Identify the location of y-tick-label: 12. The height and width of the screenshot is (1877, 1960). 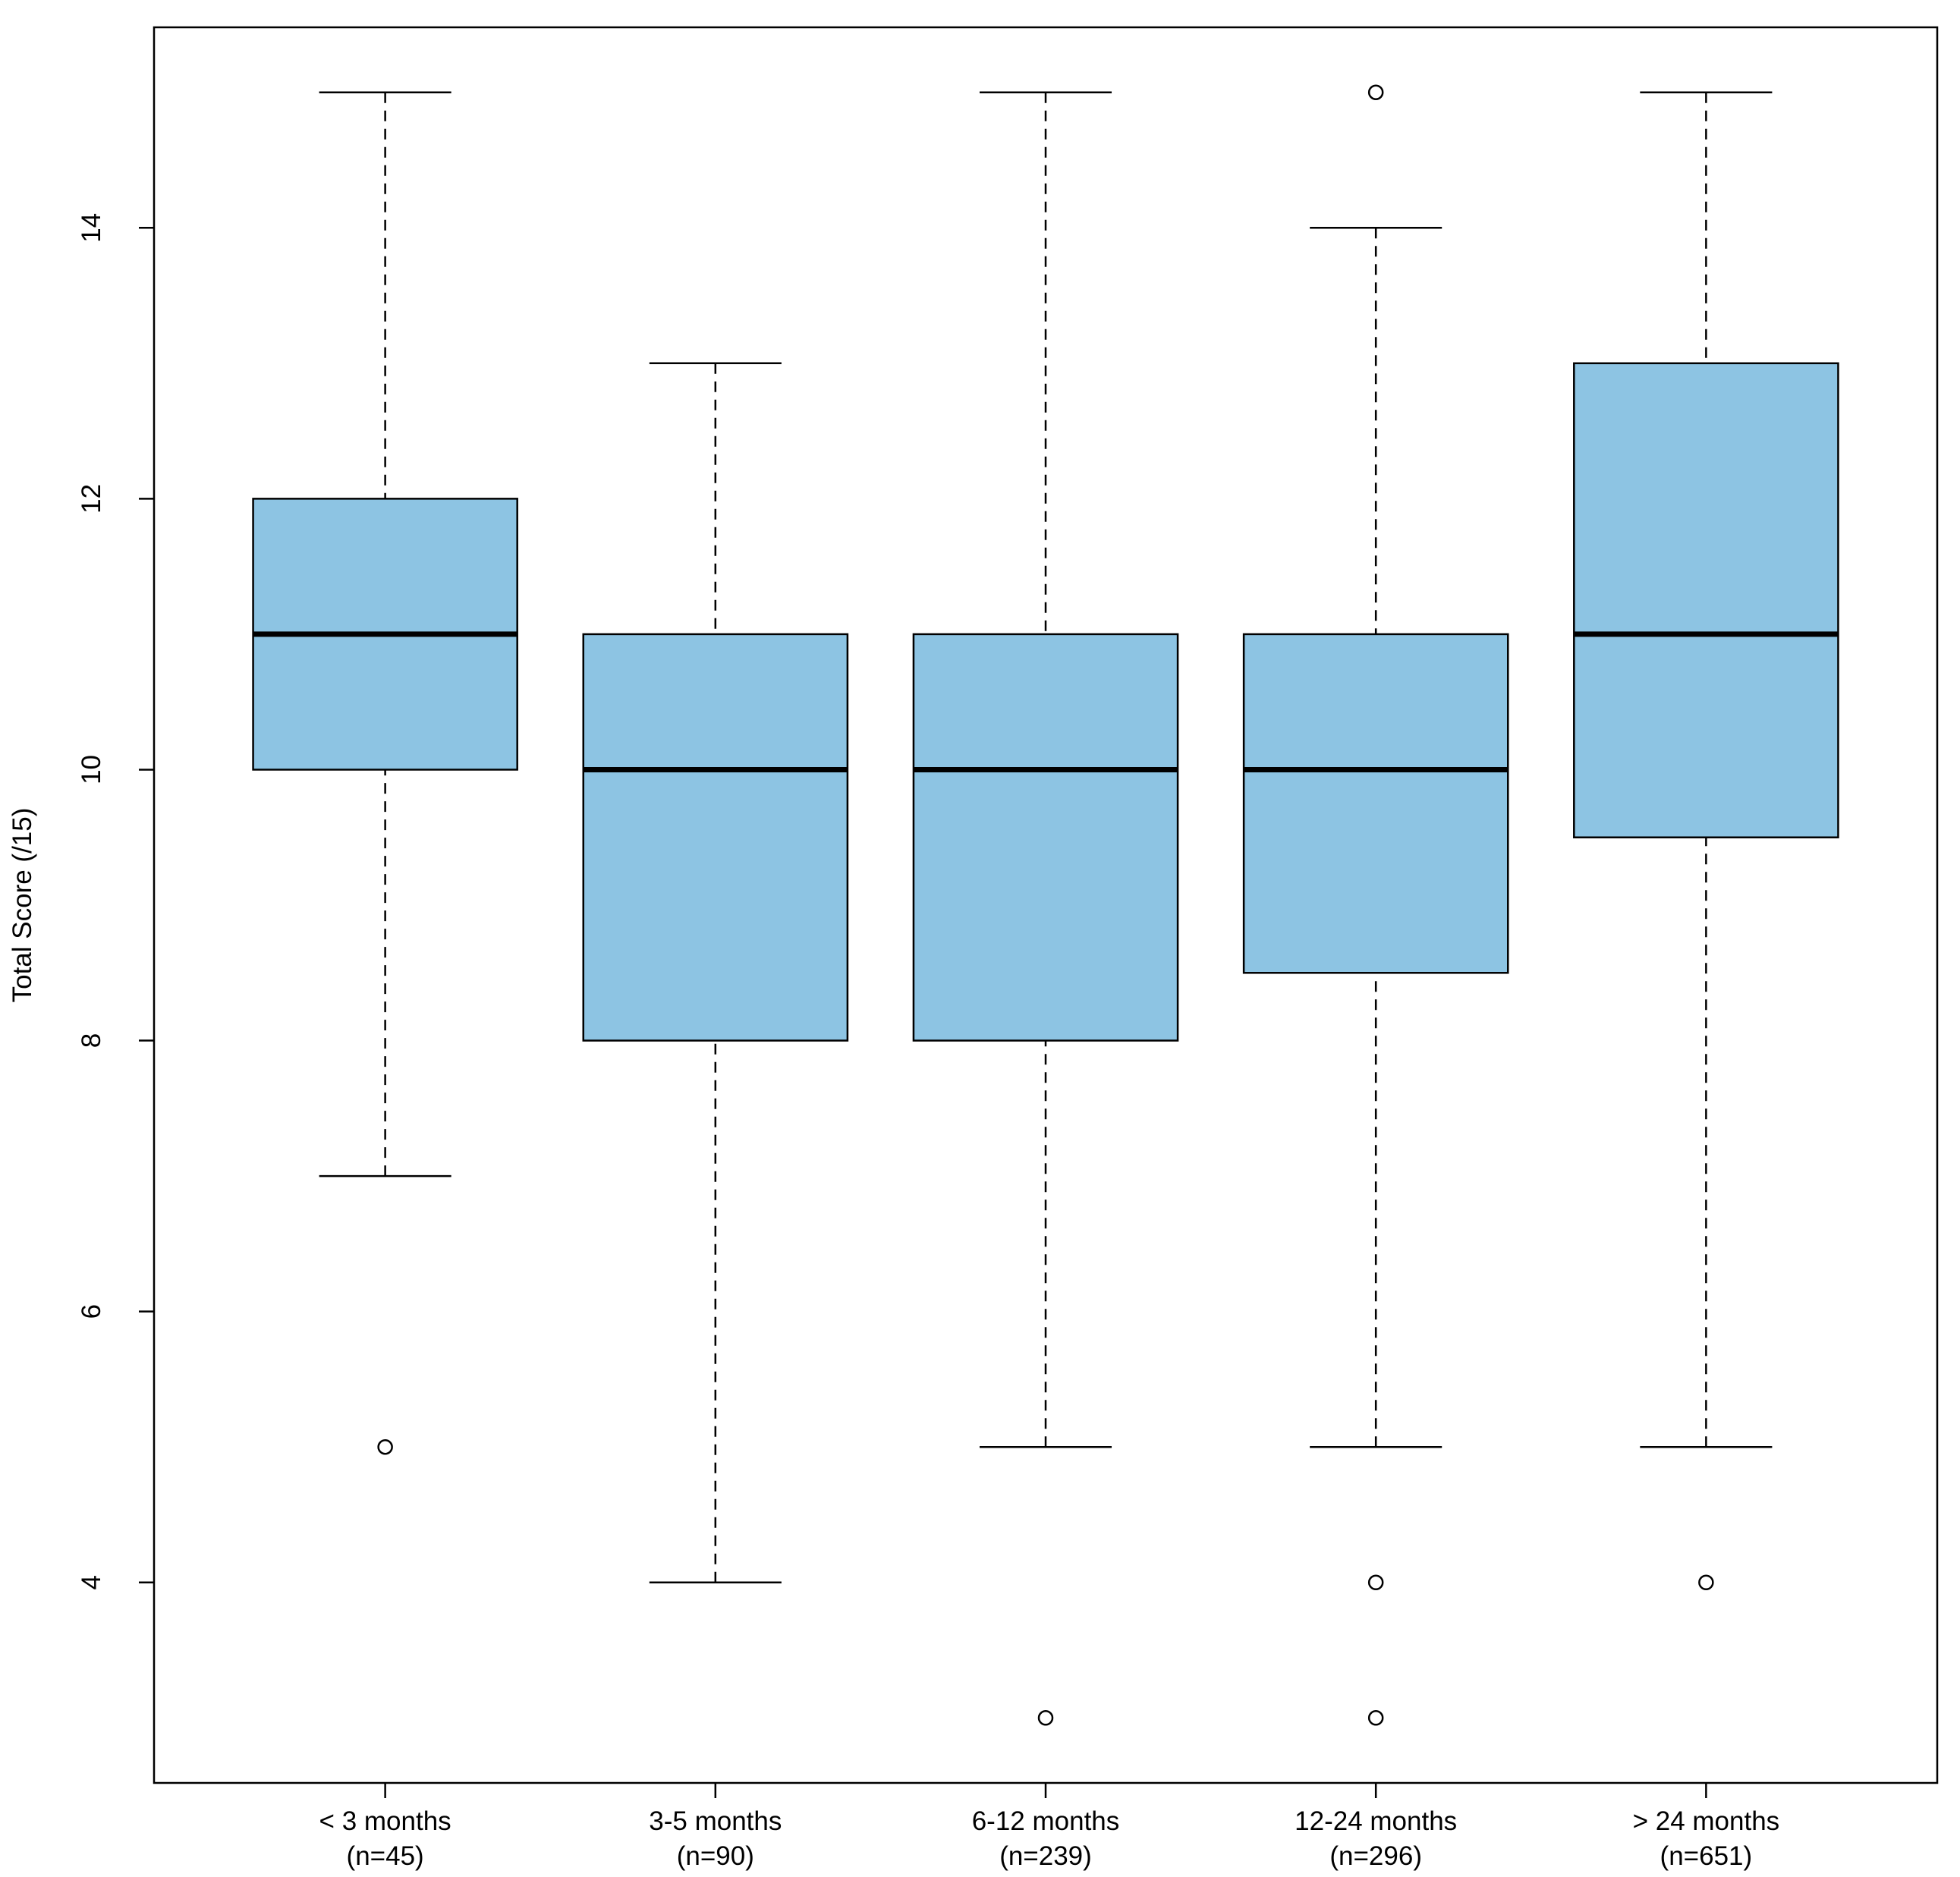
(91, 499).